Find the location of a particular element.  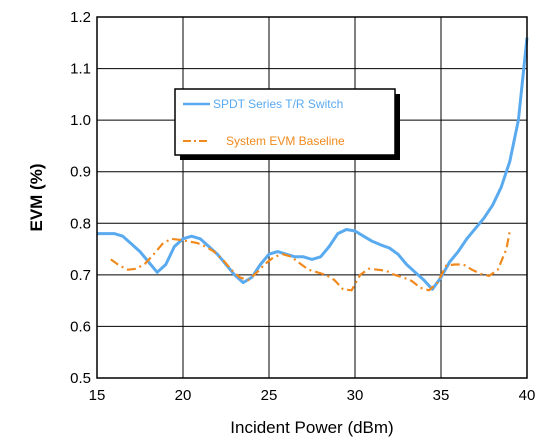

y-tick-label: 1.0 is located at coordinates (80, 120).